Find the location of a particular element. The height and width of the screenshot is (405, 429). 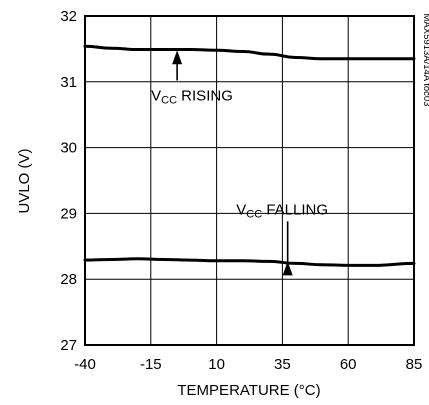

x-tick-label-1: -15 is located at coordinates (151, 364).